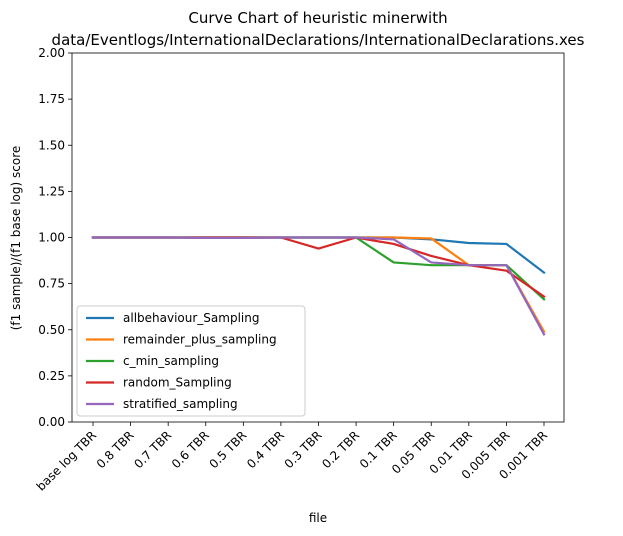 This screenshot has height=536, width=623. Describe the element at coordinates (66, 460) in the screenshot. I see `x-tick-label: base log TBR` at that location.